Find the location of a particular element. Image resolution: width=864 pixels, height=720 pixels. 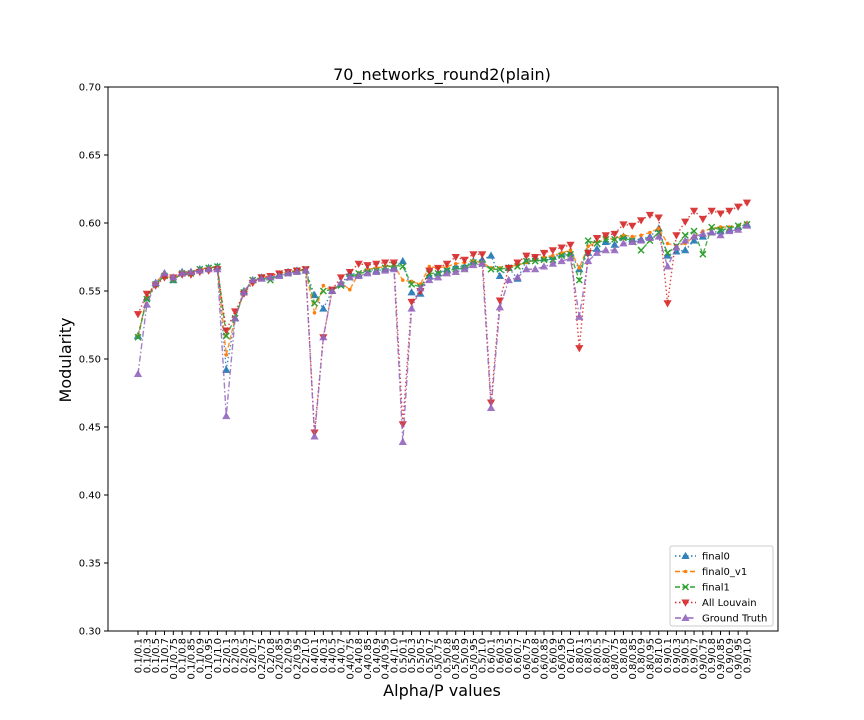

y-axis-label: Modularity is located at coordinates (65, 360).